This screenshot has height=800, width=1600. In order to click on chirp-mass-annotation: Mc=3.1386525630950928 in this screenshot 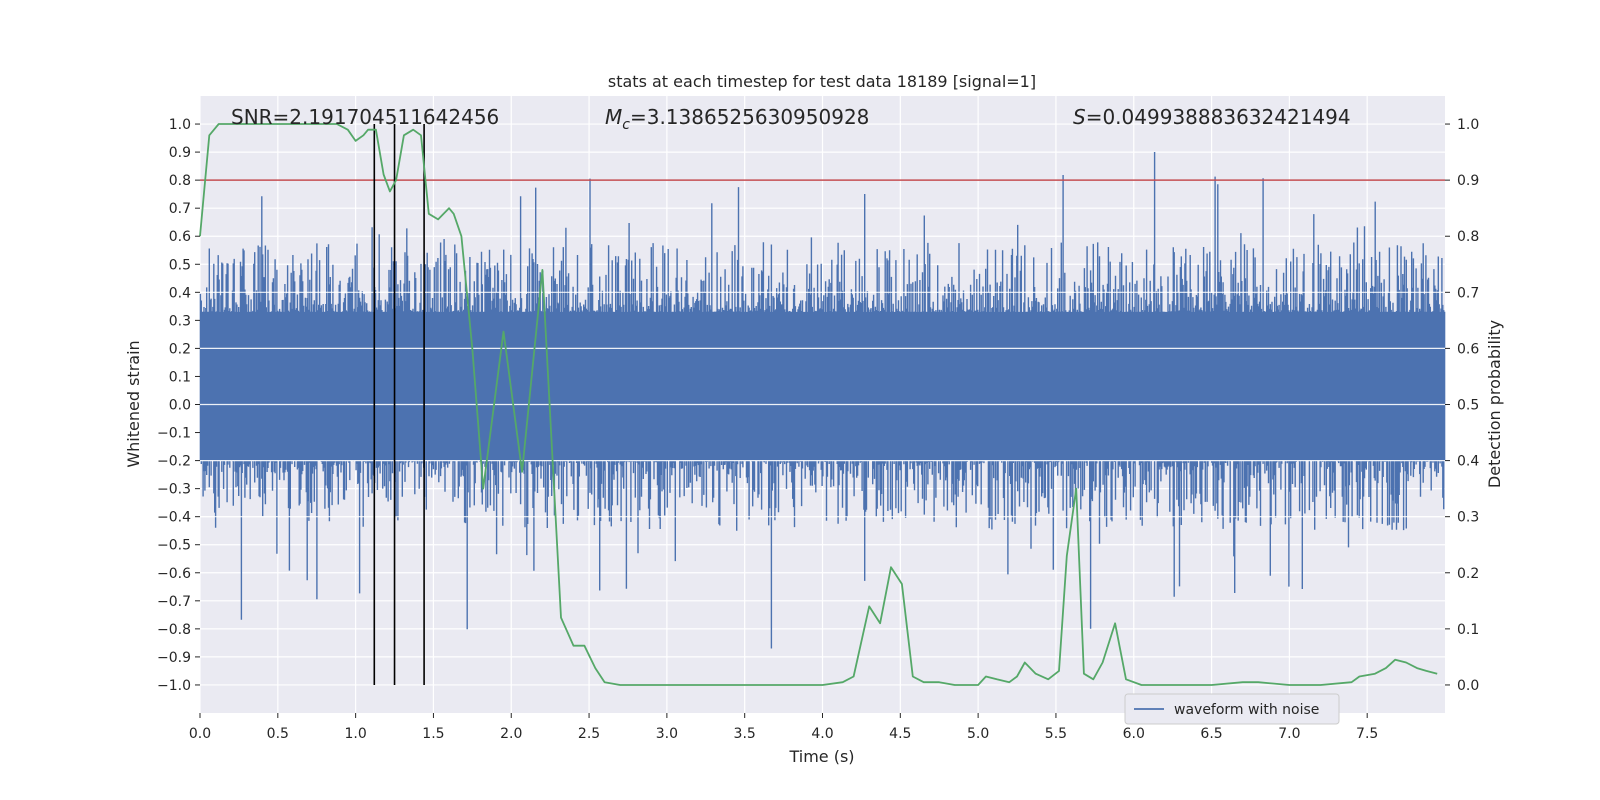, I will do `click(737, 119)`.